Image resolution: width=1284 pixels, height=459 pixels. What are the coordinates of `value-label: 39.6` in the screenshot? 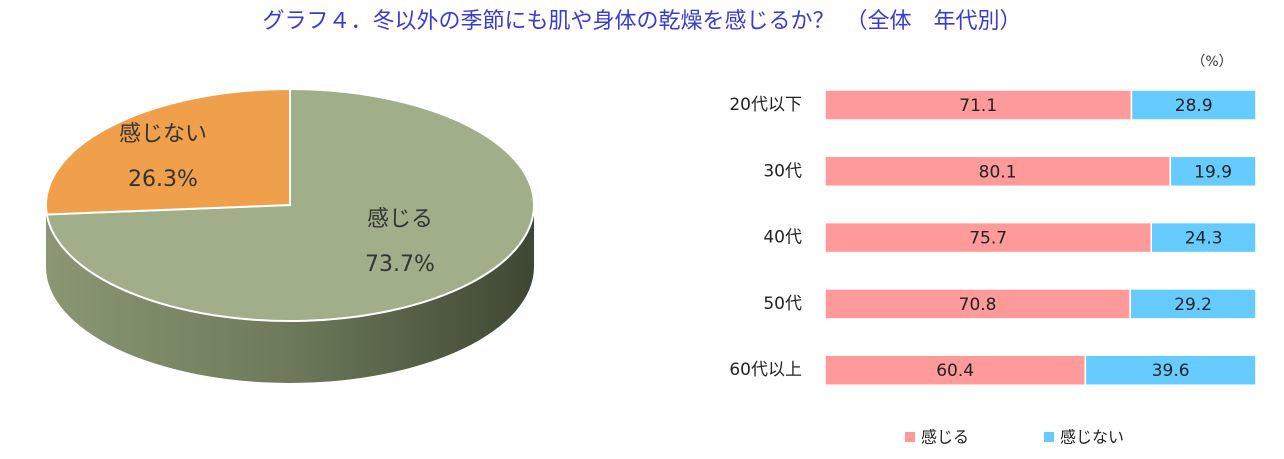 It's located at (1171, 371).